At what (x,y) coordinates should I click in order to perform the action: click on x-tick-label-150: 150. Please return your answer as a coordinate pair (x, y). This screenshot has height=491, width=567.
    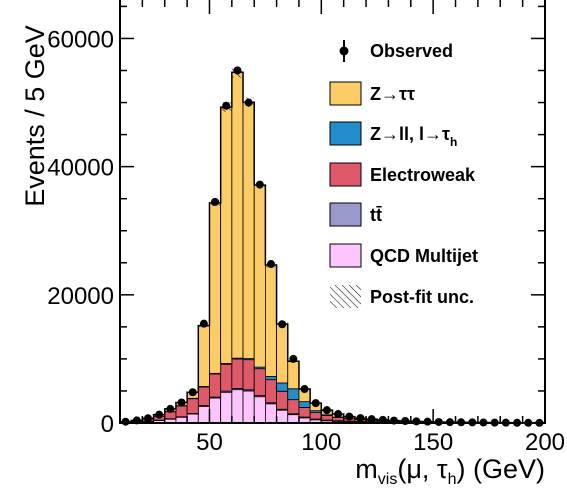
    Looking at the image, I should click on (433, 442).